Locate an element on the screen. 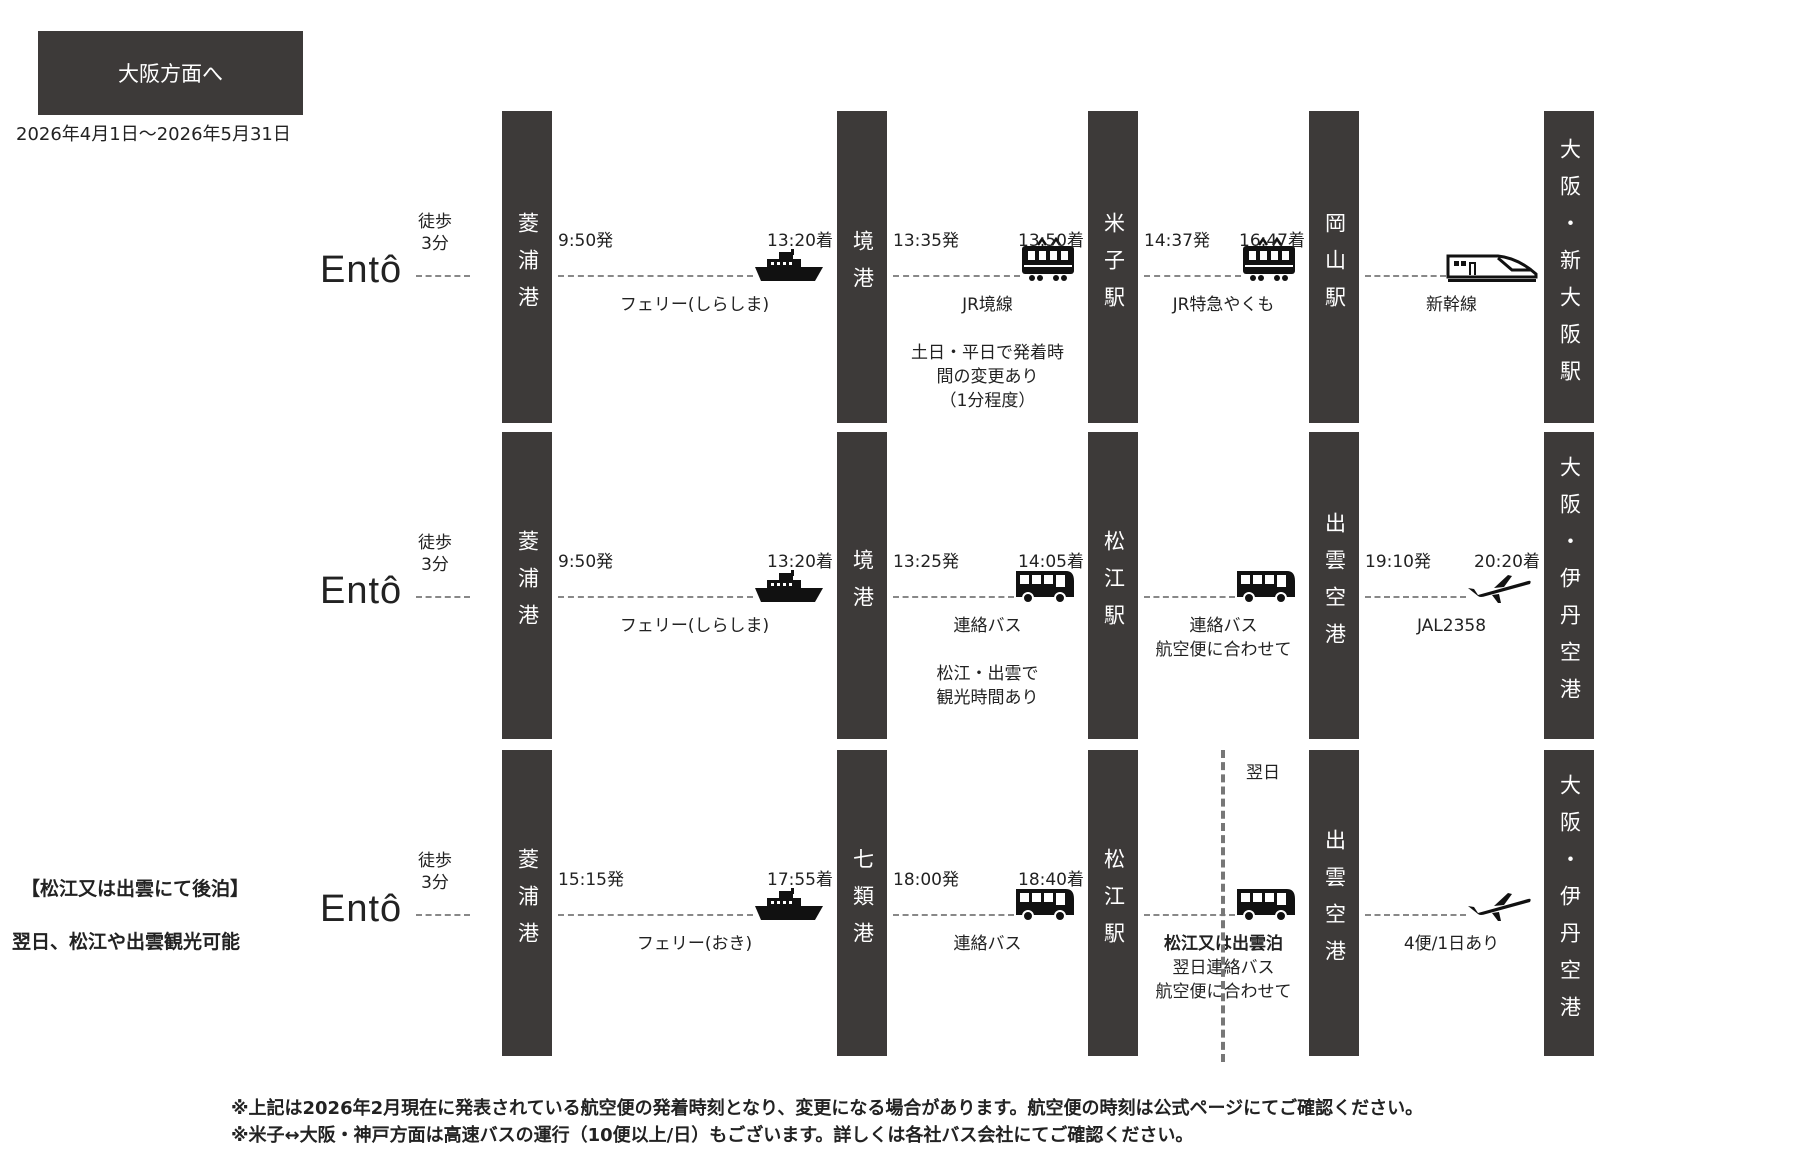 This screenshot has width=1800, height=1160. departure-time: 14:37発 is located at coordinates (1177, 241).